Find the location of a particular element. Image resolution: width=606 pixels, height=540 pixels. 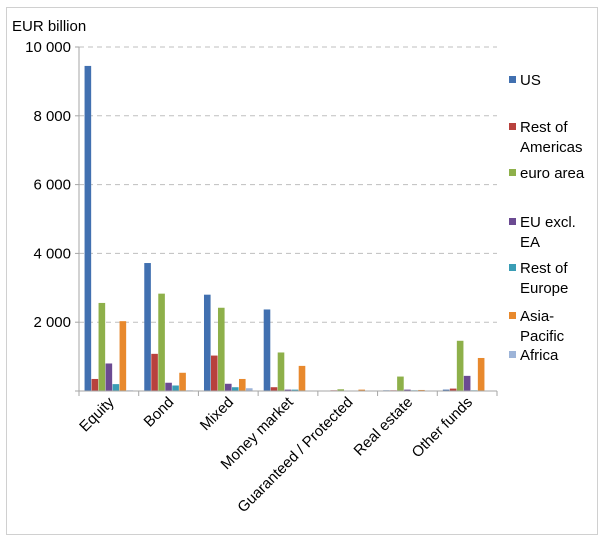

category-label: Mixed is located at coordinates (217, 414).